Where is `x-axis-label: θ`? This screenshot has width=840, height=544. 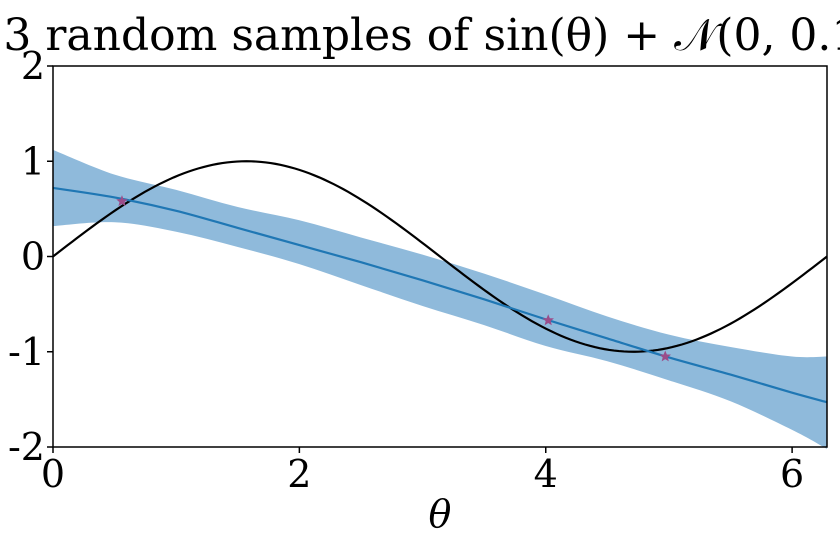
x-axis-label: θ is located at coordinates (440, 514).